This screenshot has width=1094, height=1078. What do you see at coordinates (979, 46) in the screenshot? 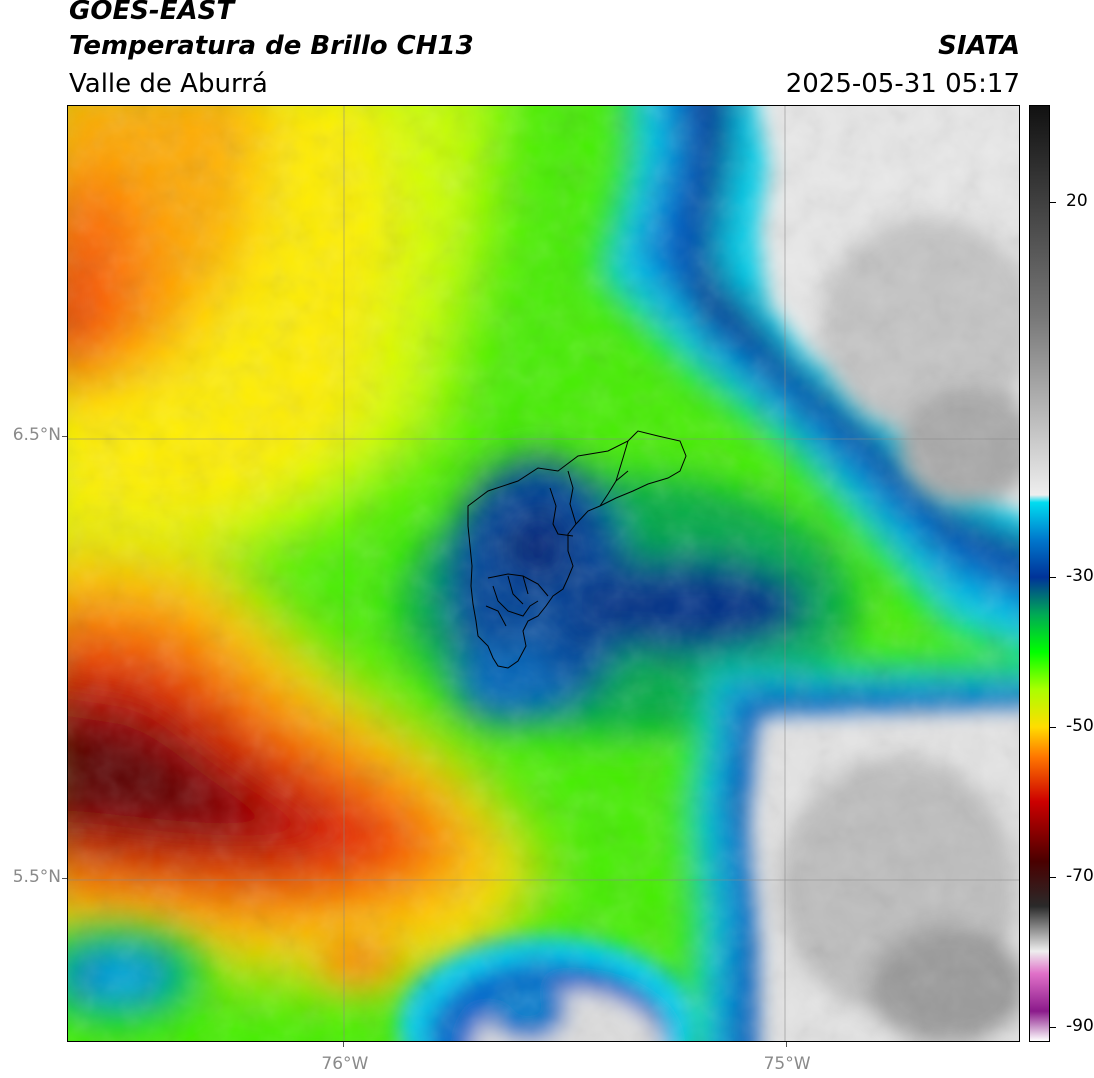
I see `agency-label: SIATA` at bounding box center [979, 46].